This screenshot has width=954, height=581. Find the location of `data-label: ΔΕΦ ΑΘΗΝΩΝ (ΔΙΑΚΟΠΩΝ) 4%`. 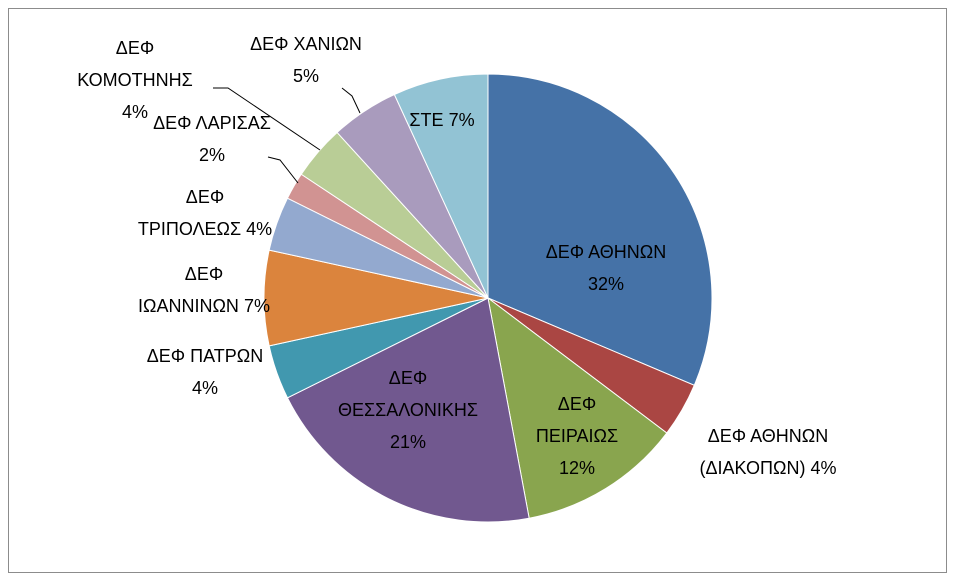

data-label: ΔΕΦ ΑΘΗΝΩΝ (ΔΙΑΚΟΠΩΝ) 4% is located at coordinates (768, 452).